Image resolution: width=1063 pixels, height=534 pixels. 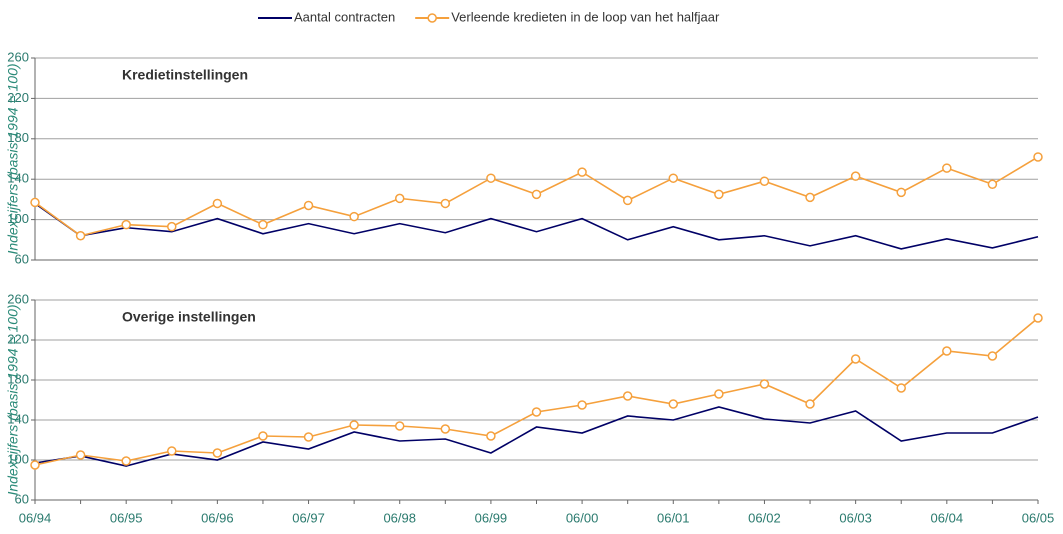 I want to click on legend-label: Aantal contracten, so click(x=344, y=16).